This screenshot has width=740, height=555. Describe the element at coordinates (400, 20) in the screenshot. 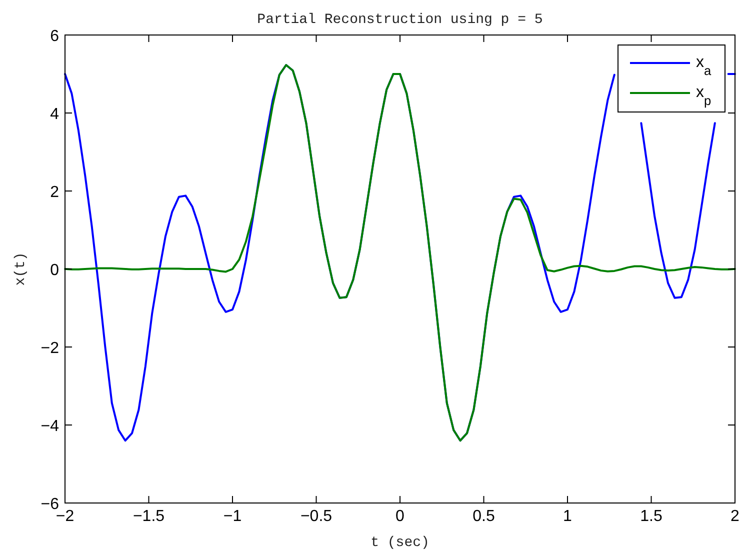

I see `chart-title: Partial Reconstruction using p = 5` at that location.